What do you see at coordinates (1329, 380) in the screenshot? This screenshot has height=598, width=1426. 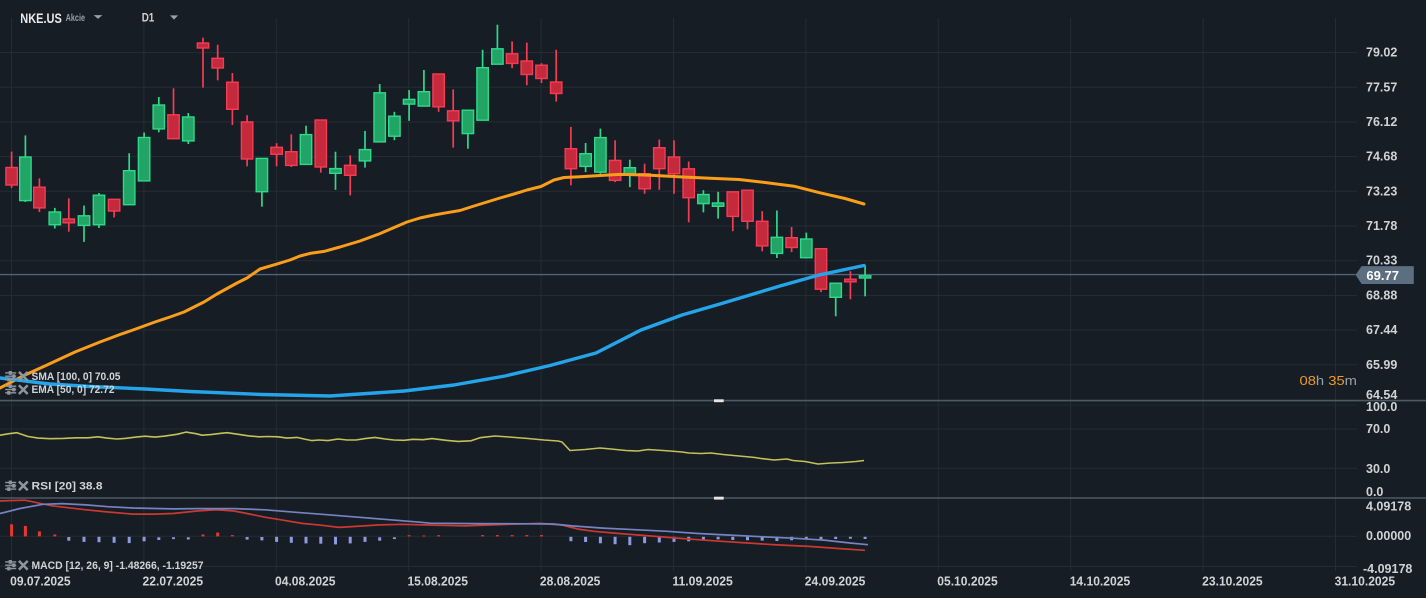 I see `svg-text:08h 35m: 08 h 35 m` at bounding box center [1329, 380].